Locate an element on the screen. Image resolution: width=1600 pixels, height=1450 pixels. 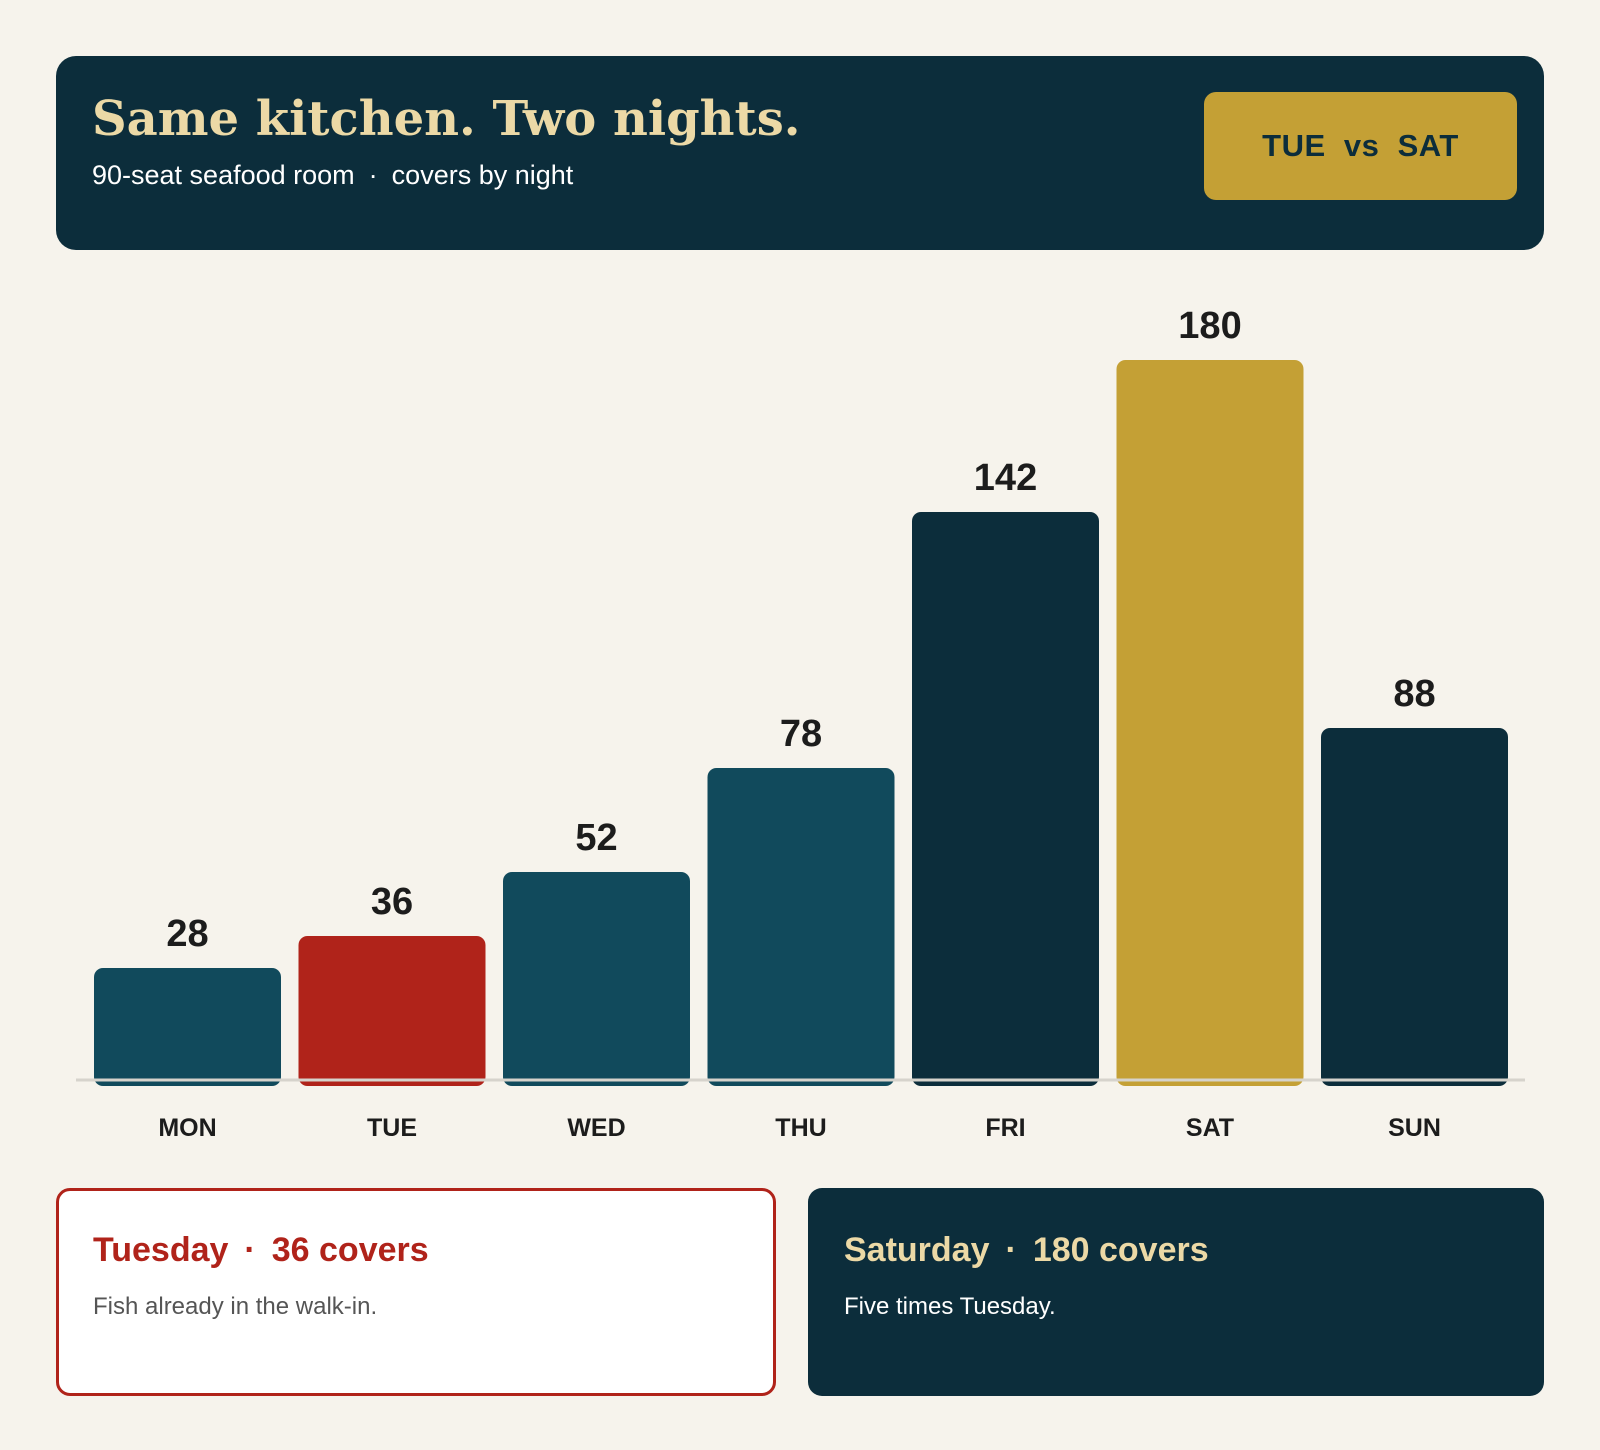
tuesday-covers-label: 36 covers is located at coordinates (350, 1250).